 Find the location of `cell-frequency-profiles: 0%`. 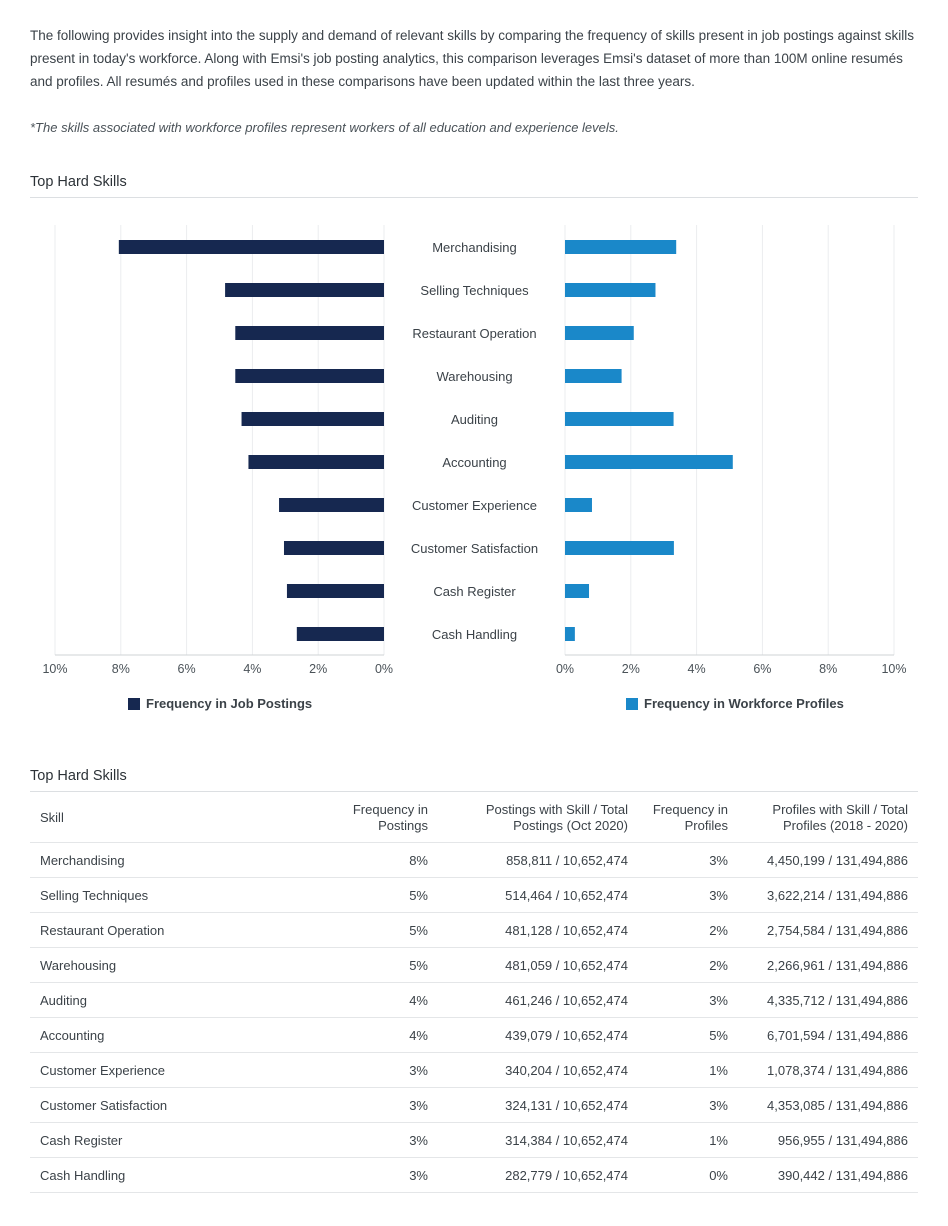

cell-frequency-profiles: 0% is located at coordinates (688, 1175).